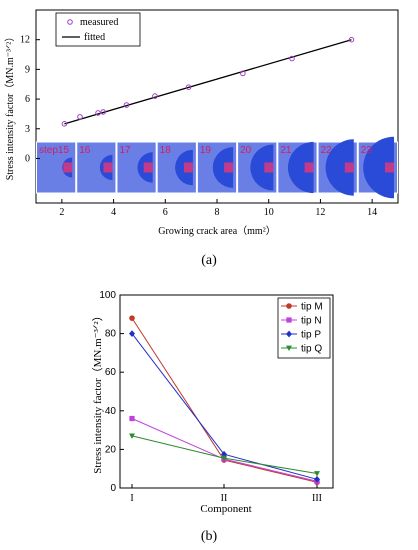 The height and width of the screenshot is (550, 418). What do you see at coordinates (209, 260) in the screenshot?
I see `panel-label-a: (a)` at bounding box center [209, 260].